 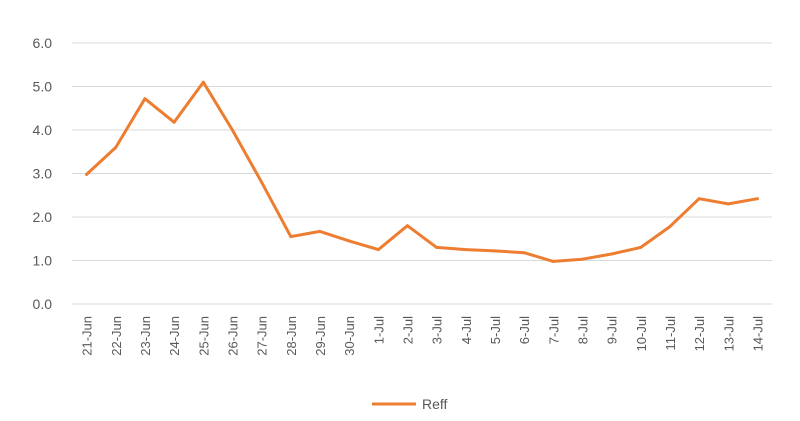 I want to click on x-tick-label: 24-Jun, so click(x=174, y=336).